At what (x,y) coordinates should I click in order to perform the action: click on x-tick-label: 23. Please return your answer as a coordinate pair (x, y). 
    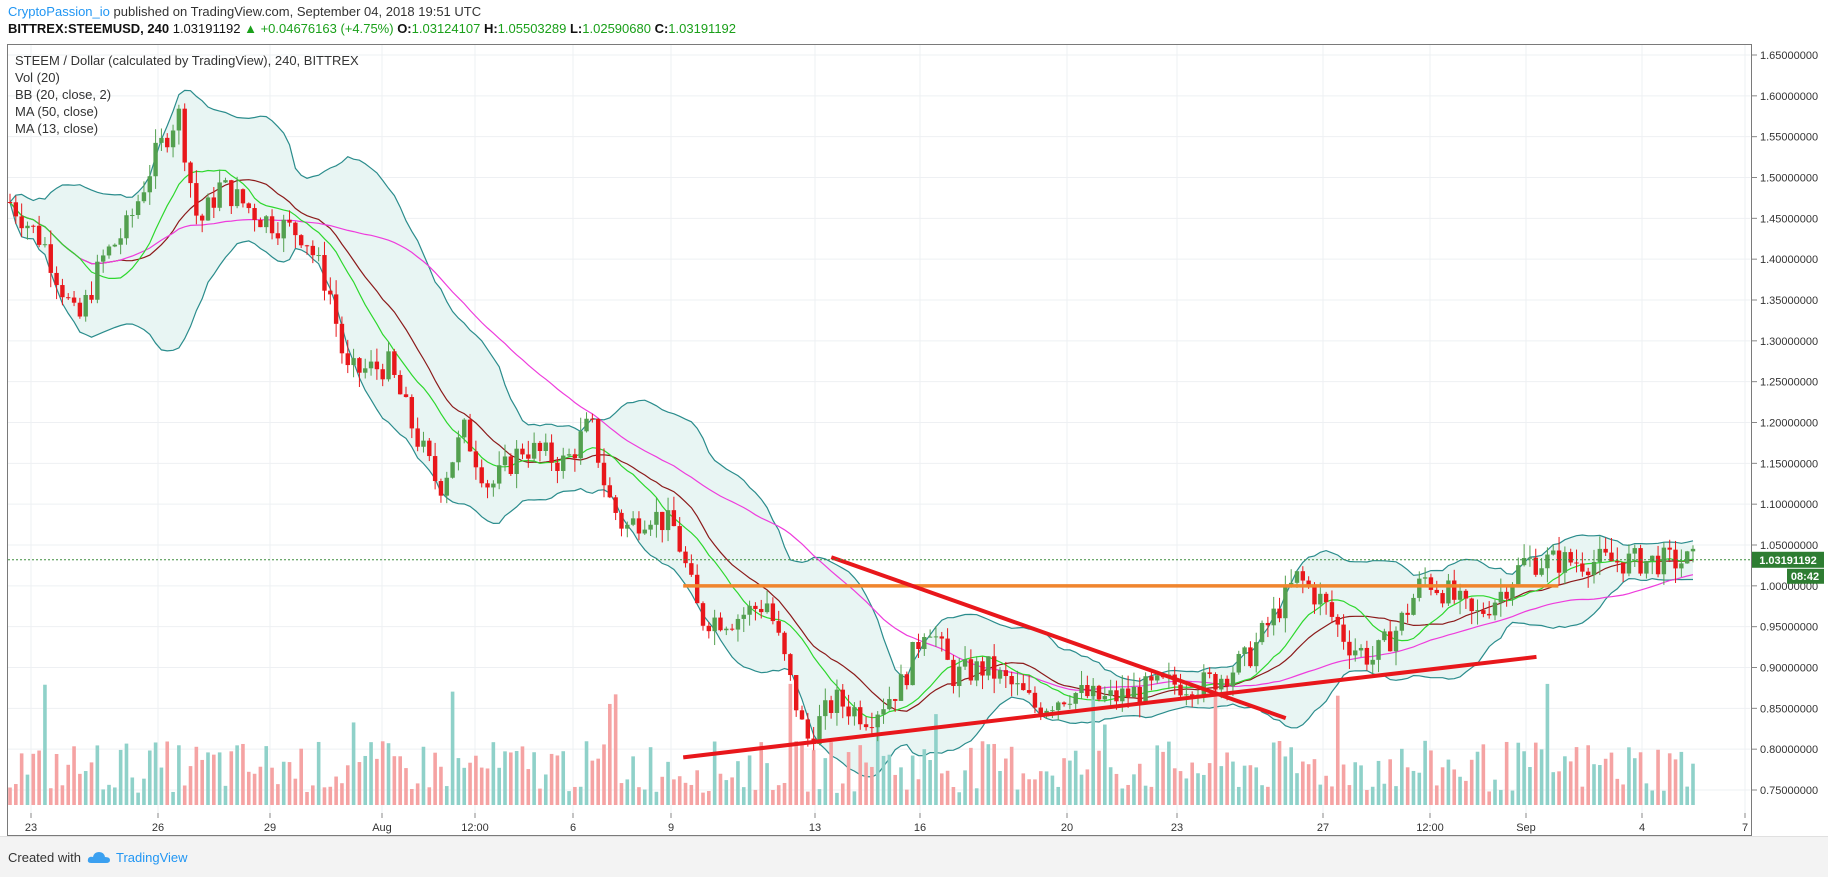
    Looking at the image, I should click on (1177, 828).